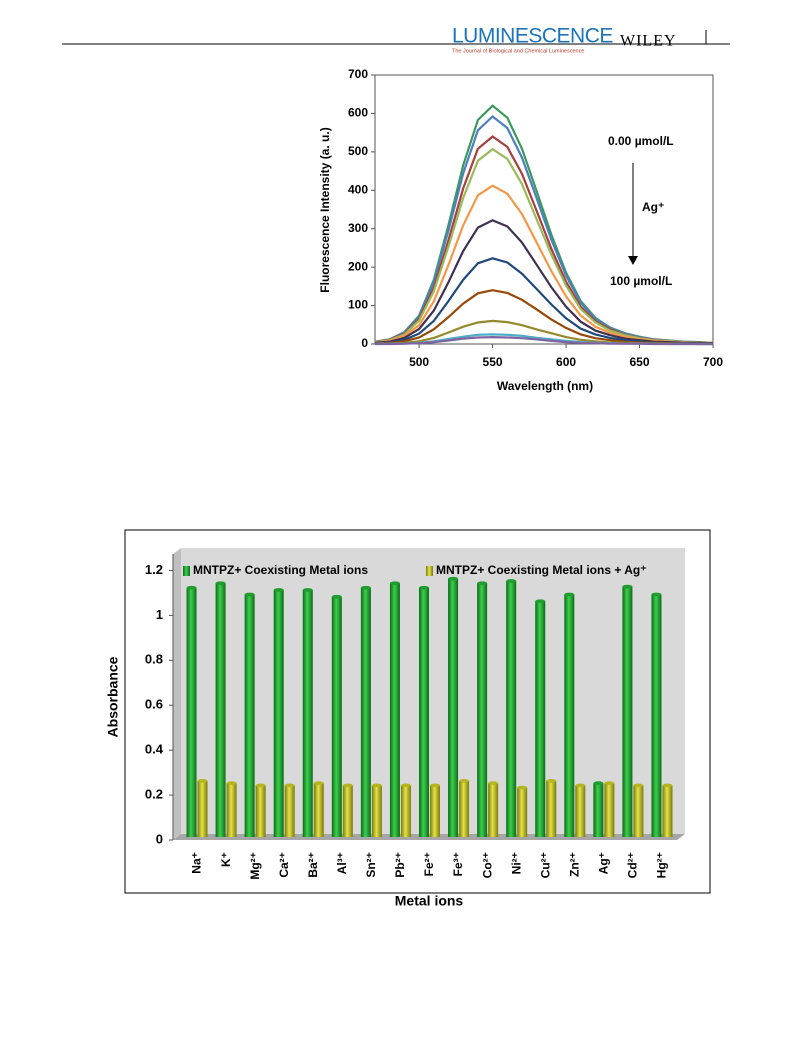 The height and width of the screenshot is (1043, 793). Describe the element at coordinates (641, 141) in the screenshot. I see `annotation: 0.00 µmol/L` at that location.